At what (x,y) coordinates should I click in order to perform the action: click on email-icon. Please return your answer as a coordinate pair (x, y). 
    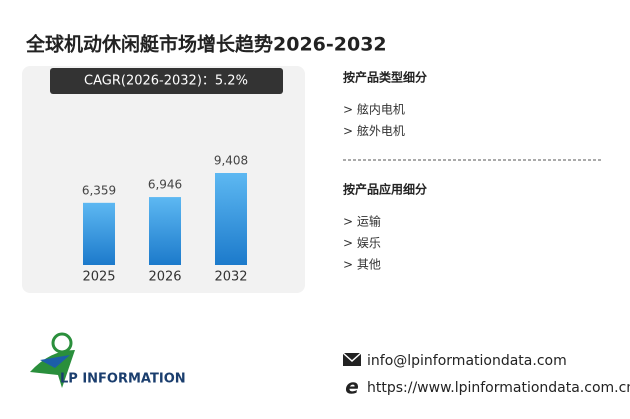
    Looking at the image, I should click on (352, 359).